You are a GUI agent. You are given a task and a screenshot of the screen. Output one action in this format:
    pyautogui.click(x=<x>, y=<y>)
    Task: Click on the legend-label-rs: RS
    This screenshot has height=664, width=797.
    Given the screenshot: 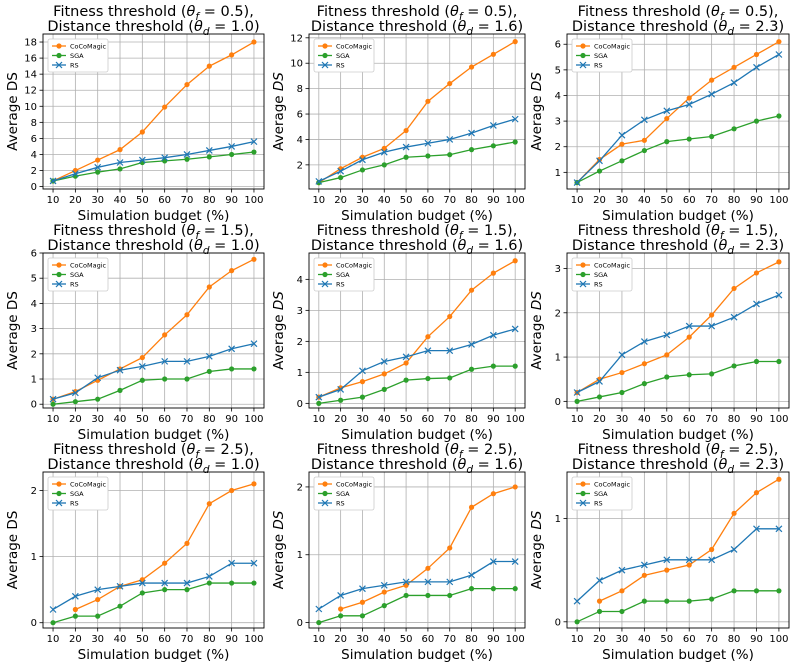 What is the action you would take?
    pyautogui.click(x=74, y=284)
    